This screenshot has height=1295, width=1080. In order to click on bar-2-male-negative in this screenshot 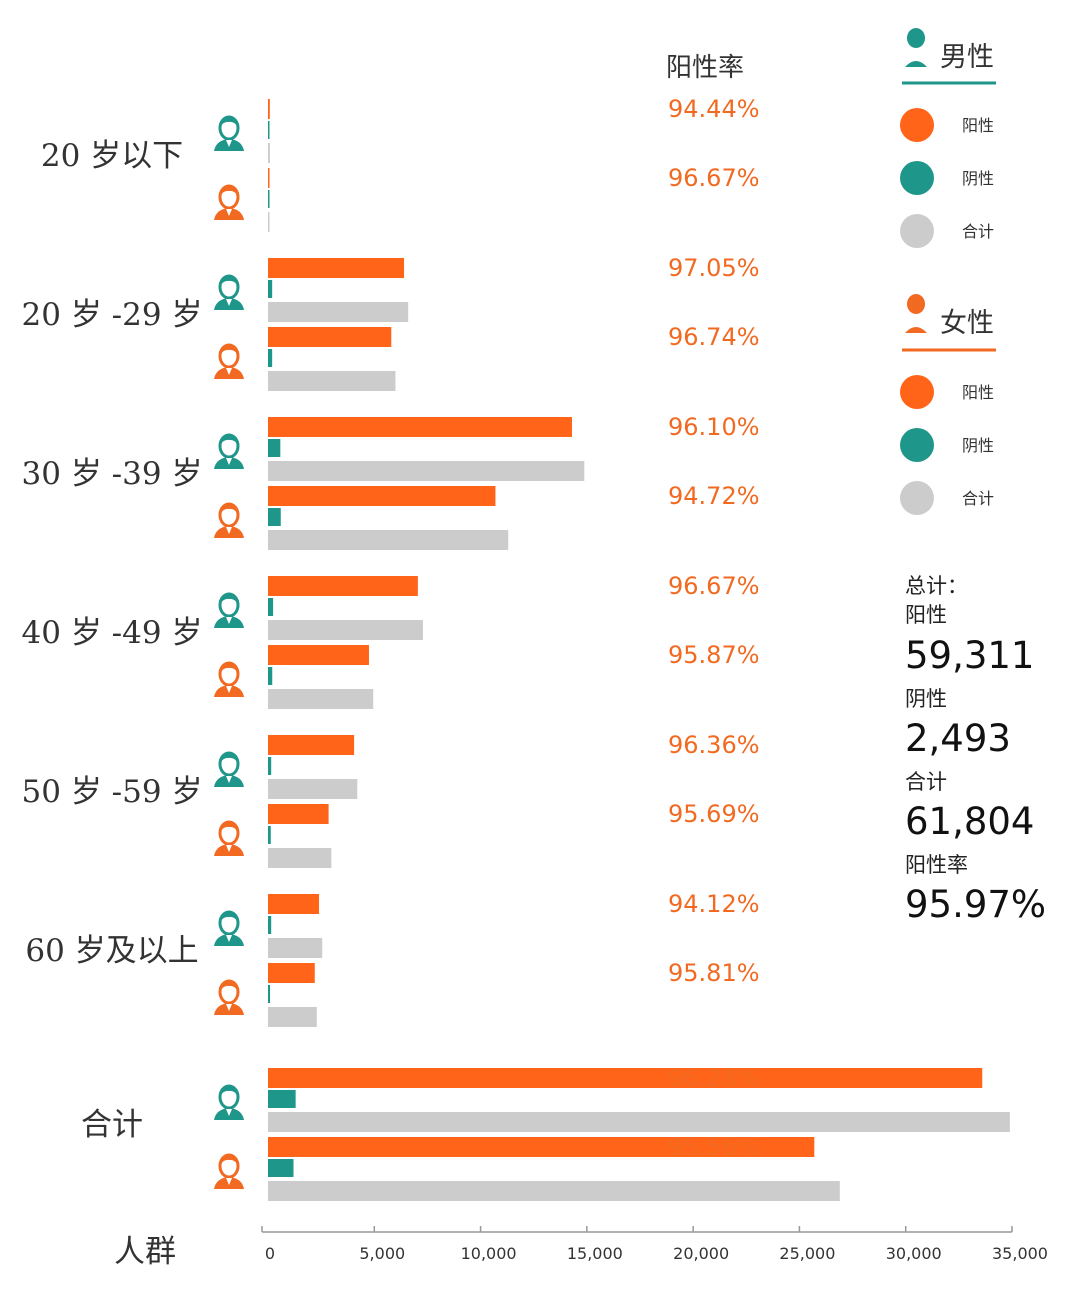, I will do `click(274, 448)`.